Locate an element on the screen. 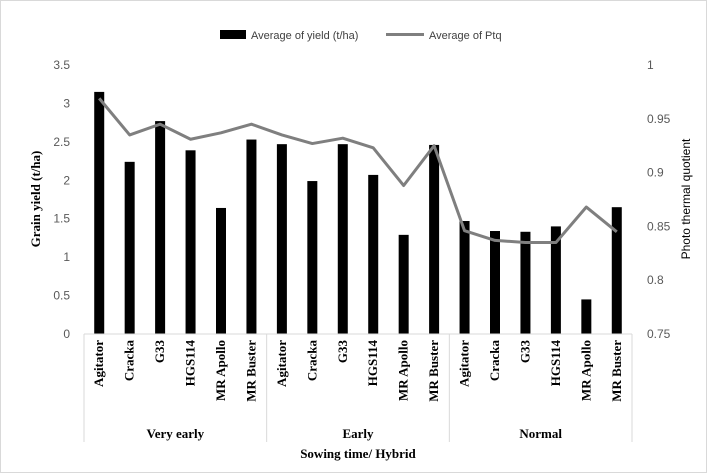 The width and height of the screenshot is (707, 473). y-right-tick-label: 0.95 is located at coordinates (659, 119).